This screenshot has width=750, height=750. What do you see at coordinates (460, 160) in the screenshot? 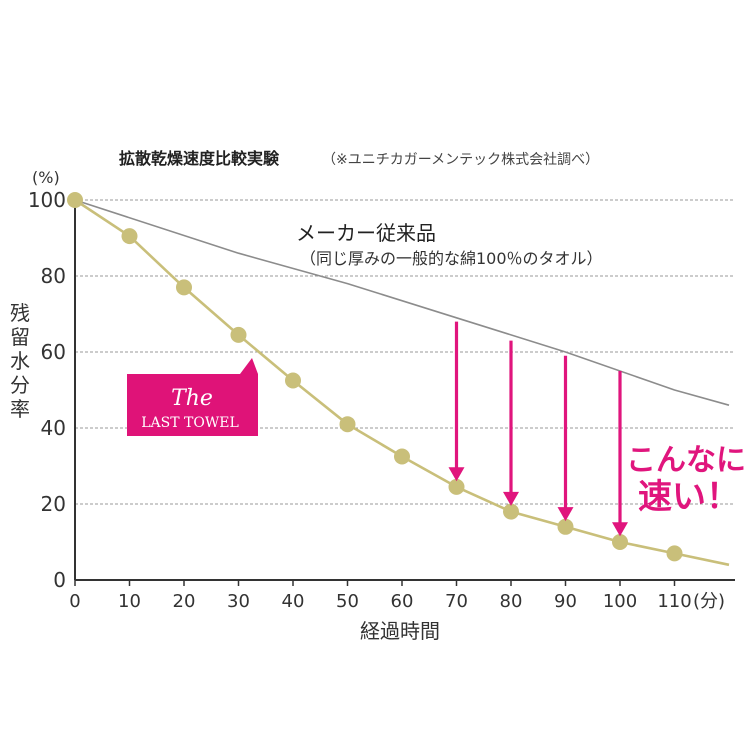
I see `chart-title-note: （※ユニチカガーメンテック株式会社調べ）` at bounding box center [460, 160].